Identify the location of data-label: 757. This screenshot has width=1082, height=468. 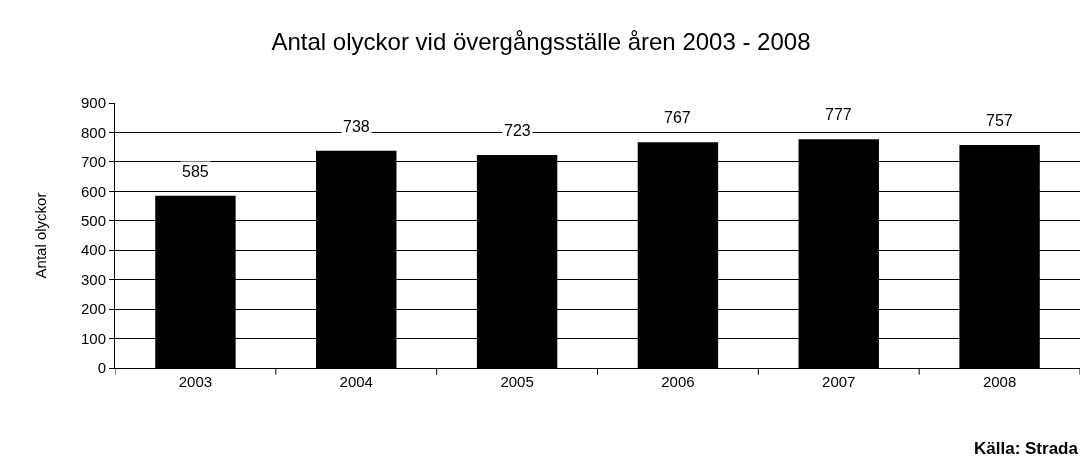
(999, 120).